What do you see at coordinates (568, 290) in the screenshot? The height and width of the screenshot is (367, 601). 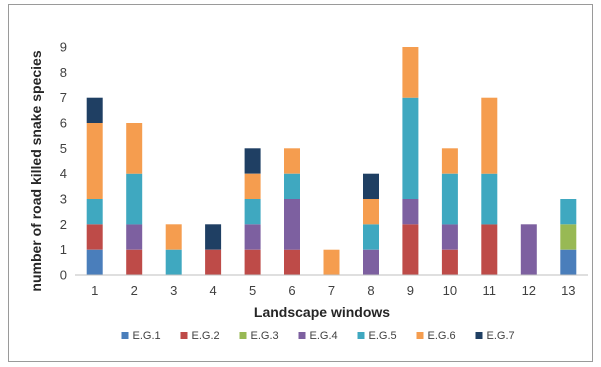 I see `x-tick-label: 13` at bounding box center [568, 290].